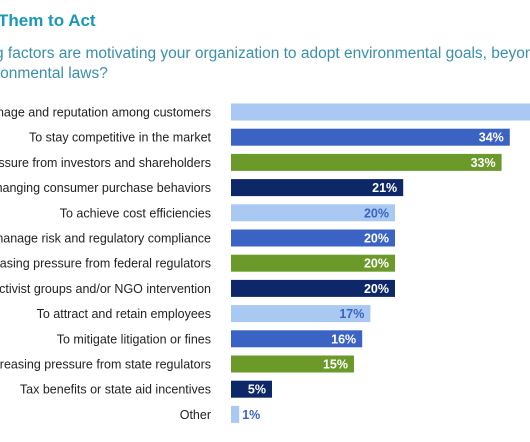 The image size is (530, 442). What do you see at coordinates (105, 289) in the screenshot?
I see `category-label: ctivist groups and/or NGO intervention` at bounding box center [105, 289].